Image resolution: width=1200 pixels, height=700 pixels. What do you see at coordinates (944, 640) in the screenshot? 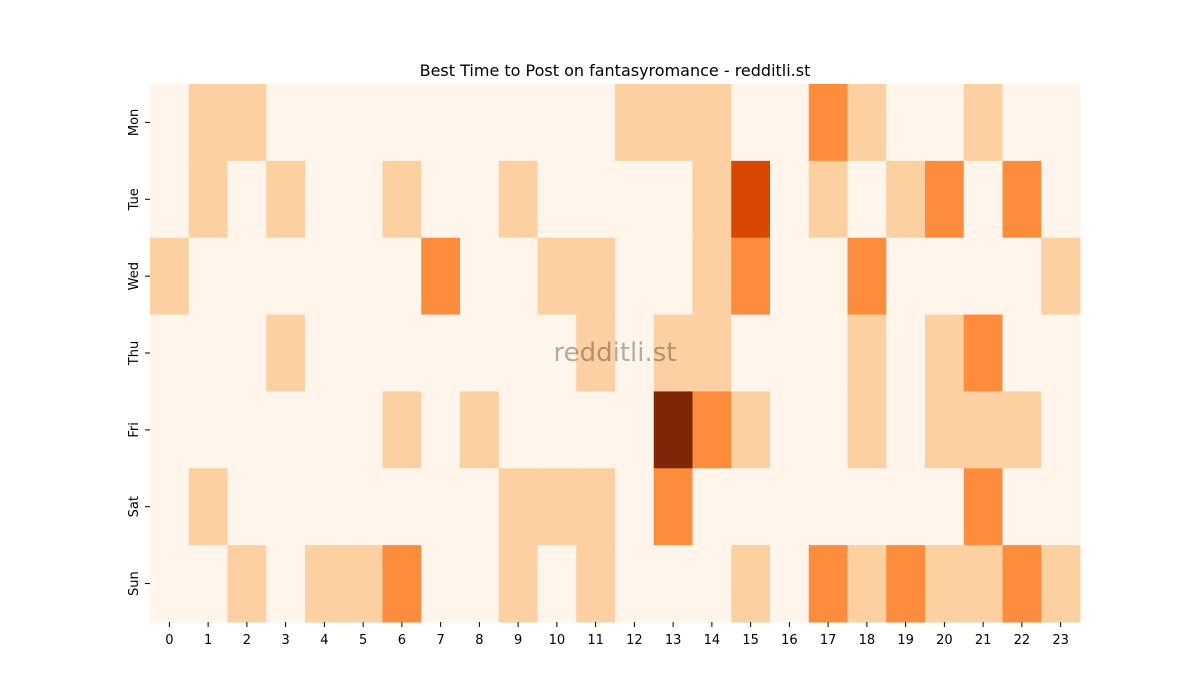
I see `x-tick-label: 20` at bounding box center [944, 640].